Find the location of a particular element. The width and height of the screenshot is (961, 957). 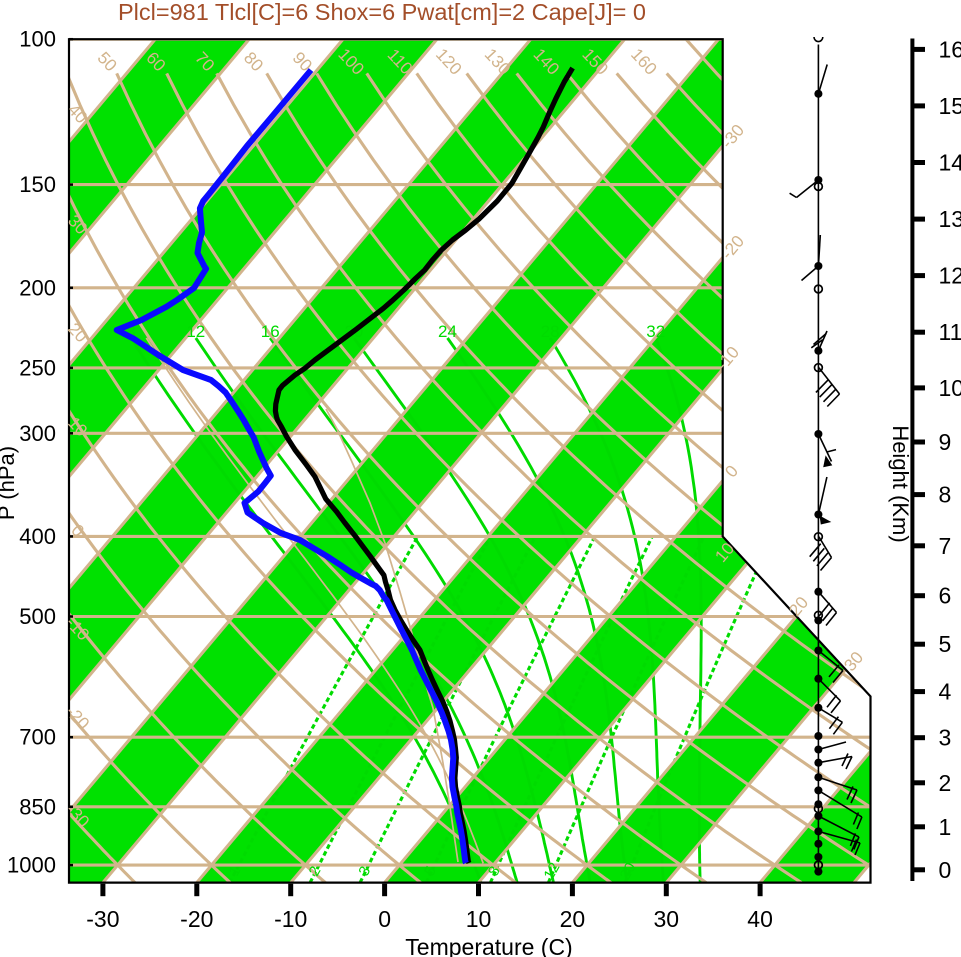

svg-text: 1000 is located at coordinates (31, 865).